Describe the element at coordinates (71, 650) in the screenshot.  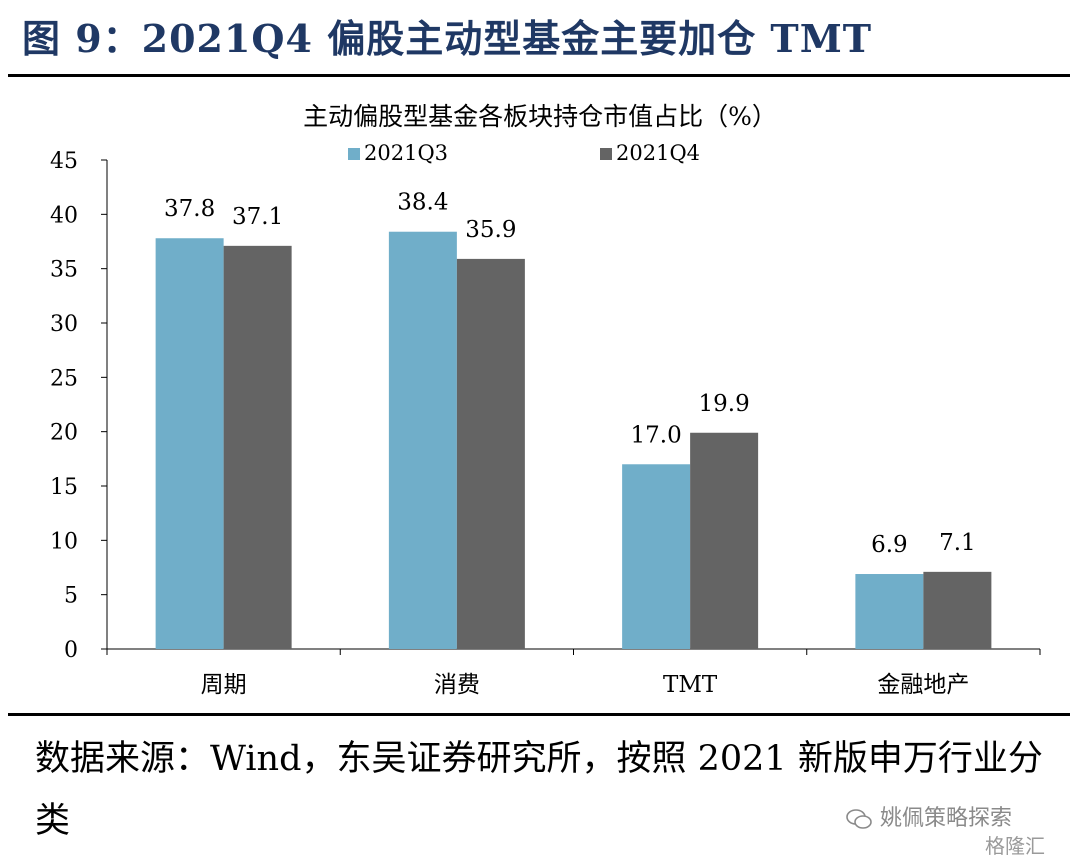
I see `y-tick-label: 0` at that location.